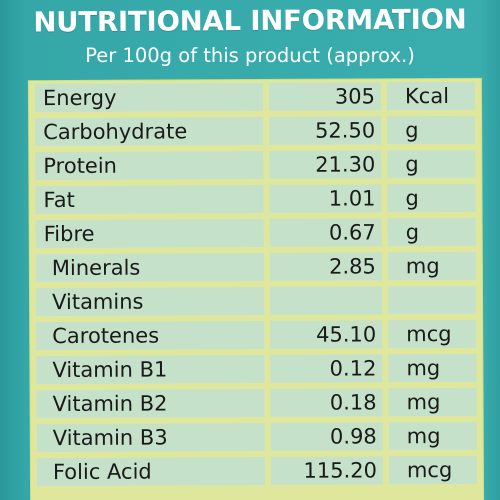 The image size is (500, 500). I want to click on table-row: Protein 21.30 g, so click(255, 165).